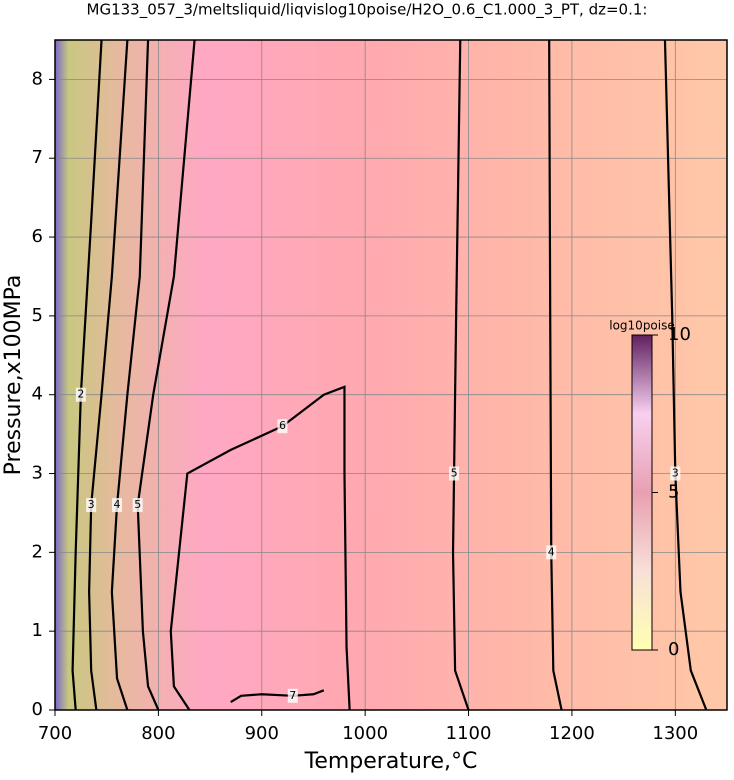  Describe the element at coordinates (262, 733) in the screenshot. I see `x-tick-label: 900` at that location.